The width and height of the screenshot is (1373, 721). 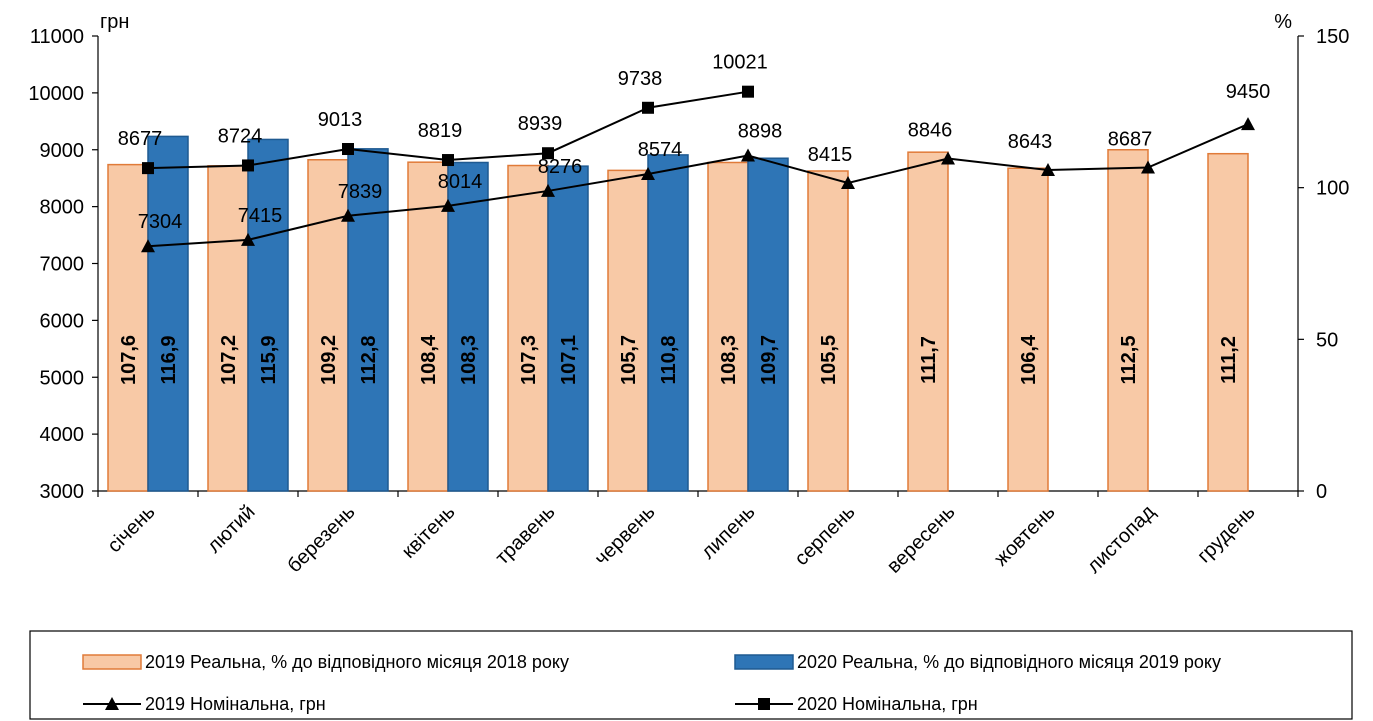 I want to click on bar-data-label: 108,4, so click(x=429, y=359).